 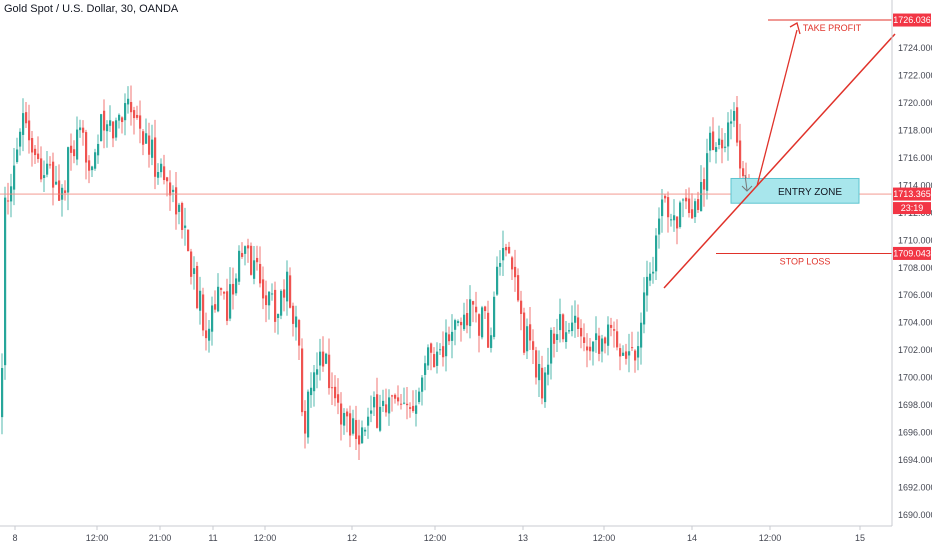 What do you see at coordinates (747, 188) in the screenshot?
I see `entry-arrow-head` at bounding box center [747, 188].